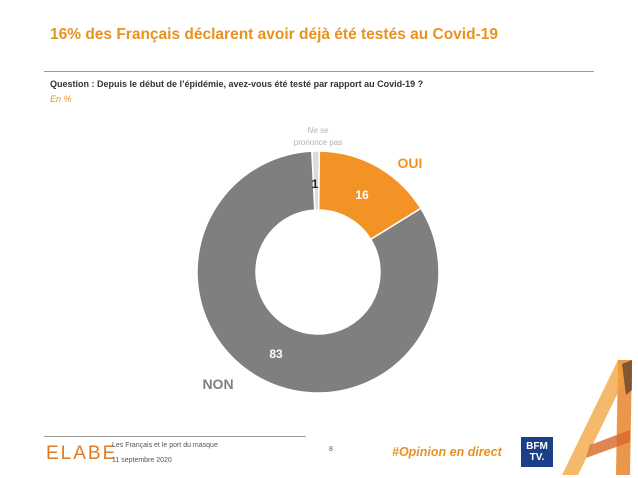 This screenshot has height=478, width=638. What do you see at coordinates (537, 446) in the screenshot?
I see `bfmtv-logo-line-1: BFM` at bounding box center [537, 446].